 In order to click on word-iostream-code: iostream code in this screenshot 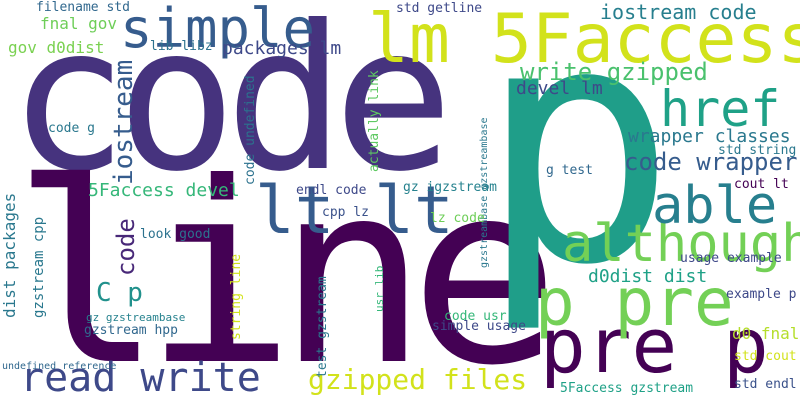, I will do `click(678, 12)`.